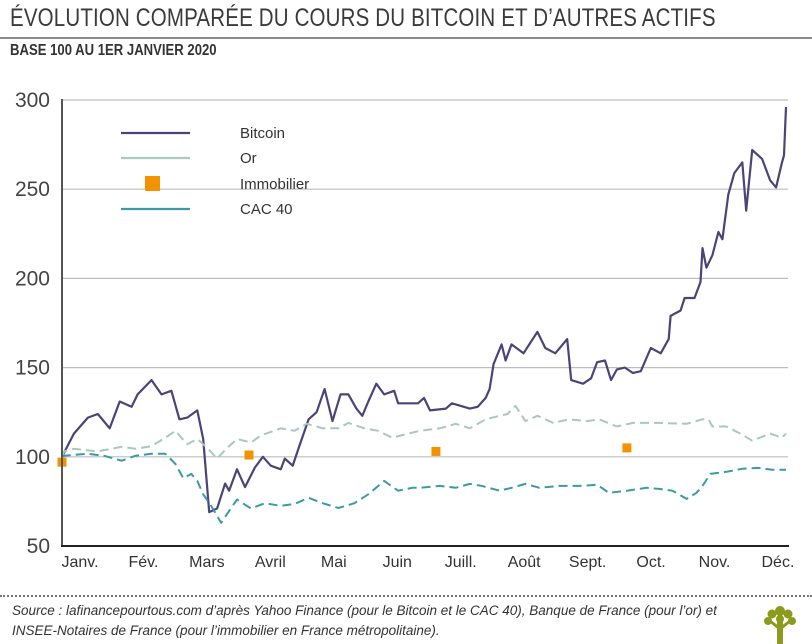  What do you see at coordinates (143, 562) in the screenshot?
I see `x-tick-label: Fév.` at bounding box center [143, 562].